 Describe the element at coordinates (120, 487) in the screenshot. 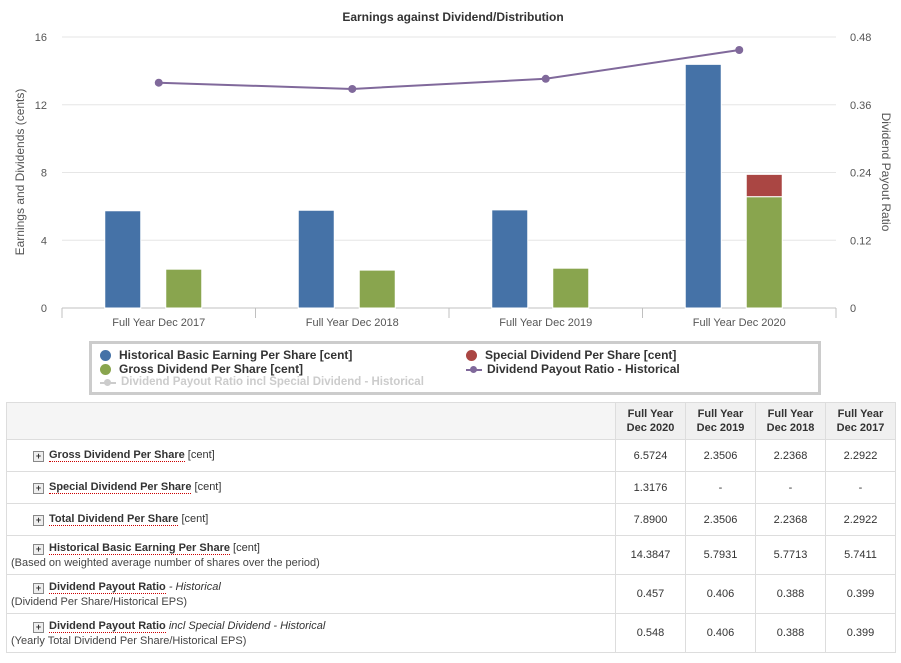

I see `row-name: Special Dividend Per Share` at that location.